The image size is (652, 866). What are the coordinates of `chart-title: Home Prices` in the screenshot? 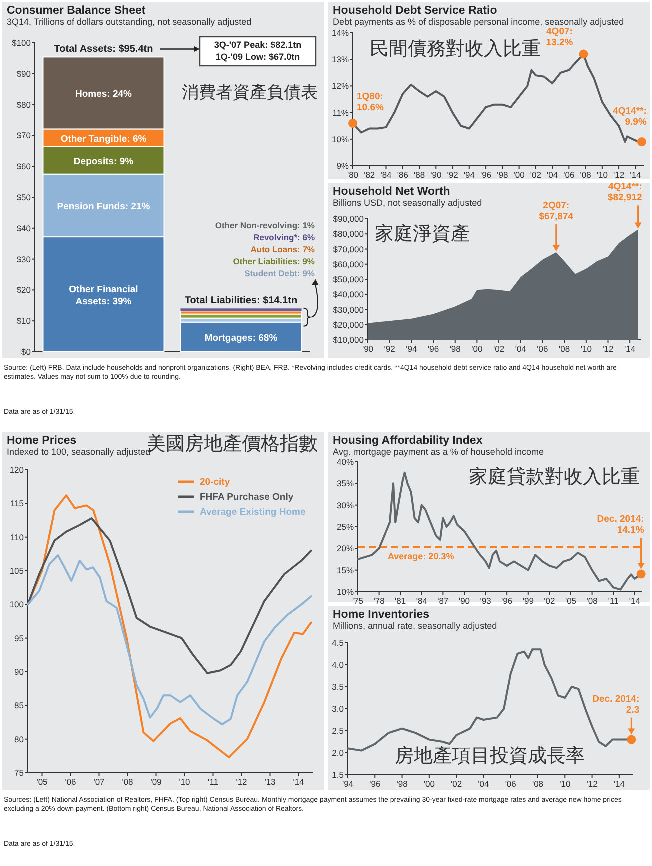 It's located at (42, 441).